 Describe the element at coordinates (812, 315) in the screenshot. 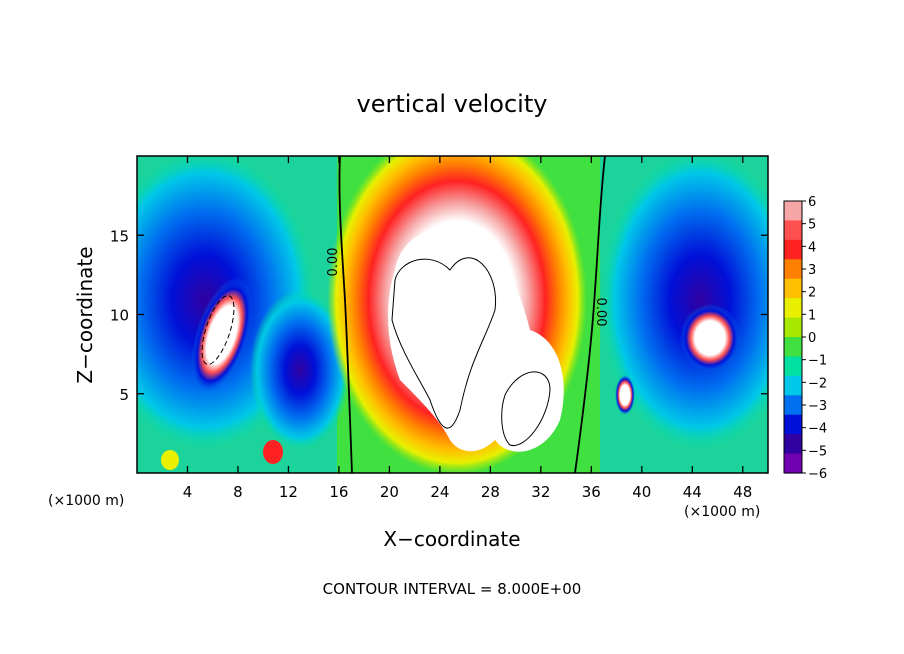

I see `colorbar-label: 1` at that location.